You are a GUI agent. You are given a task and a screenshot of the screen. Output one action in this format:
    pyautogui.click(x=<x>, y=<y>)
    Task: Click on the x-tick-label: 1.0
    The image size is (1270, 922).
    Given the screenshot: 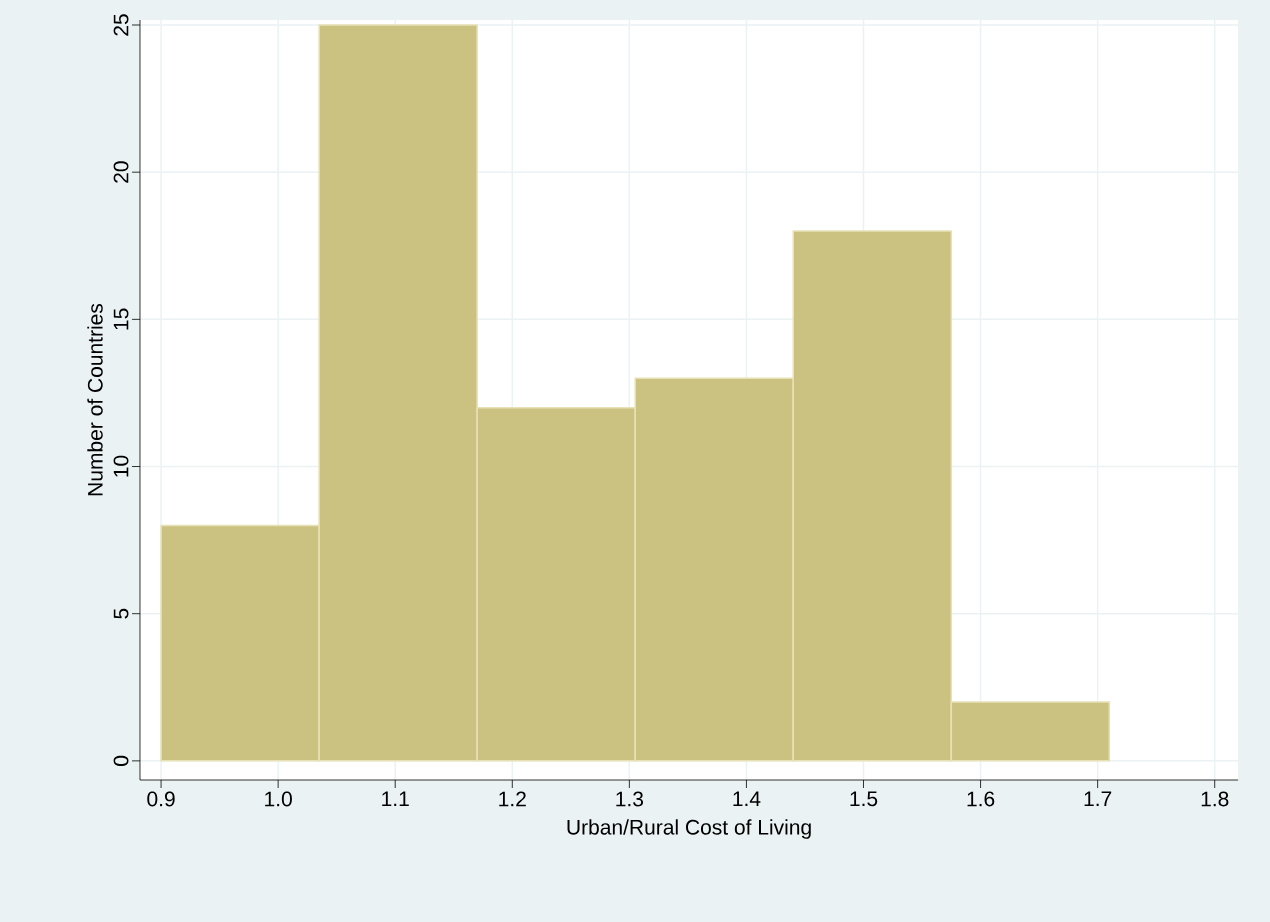 What is the action you would take?
    pyautogui.click(x=278, y=799)
    